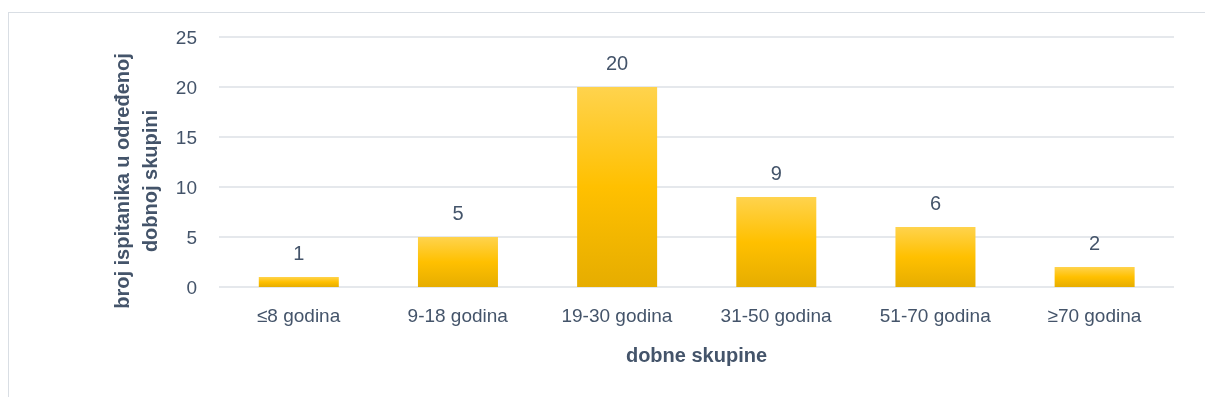  I want to click on data-label: 5, so click(458, 213).